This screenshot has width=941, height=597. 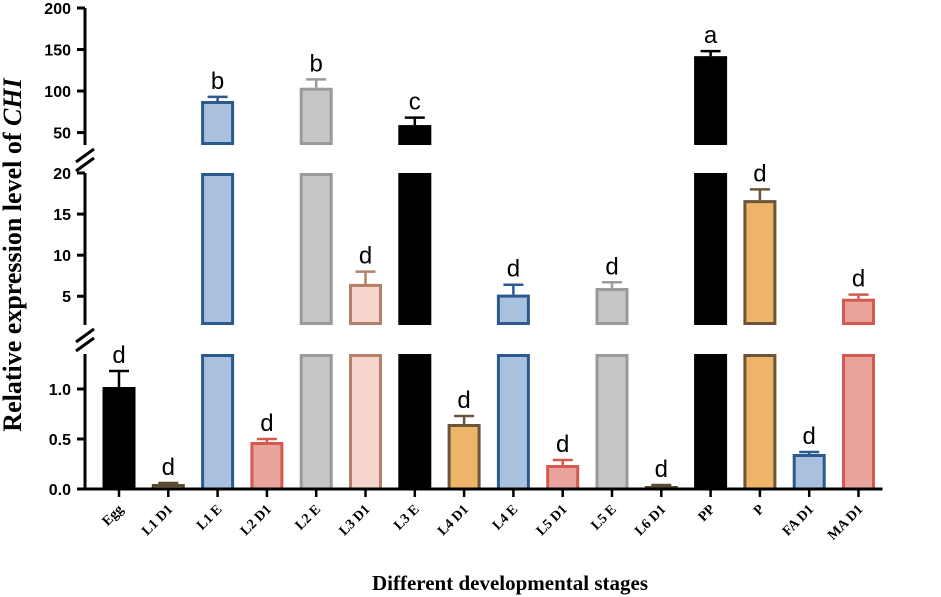 I want to click on x-tick-label: L2 D1, so click(x=256, y=520).